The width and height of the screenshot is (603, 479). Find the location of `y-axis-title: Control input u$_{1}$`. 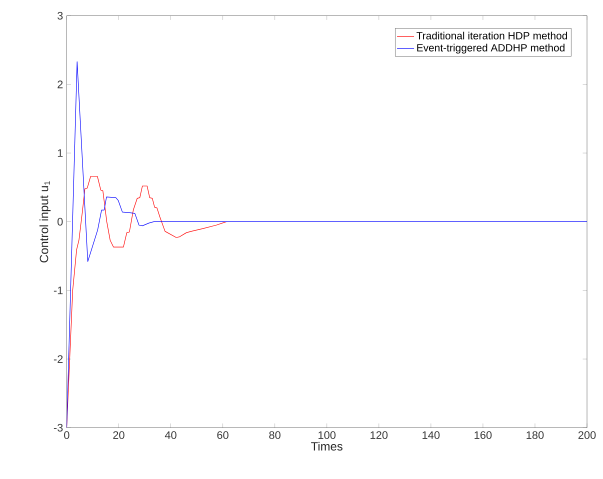

y-axis-title: Control input u$_{1}$ is located at coordinates (45, 221).